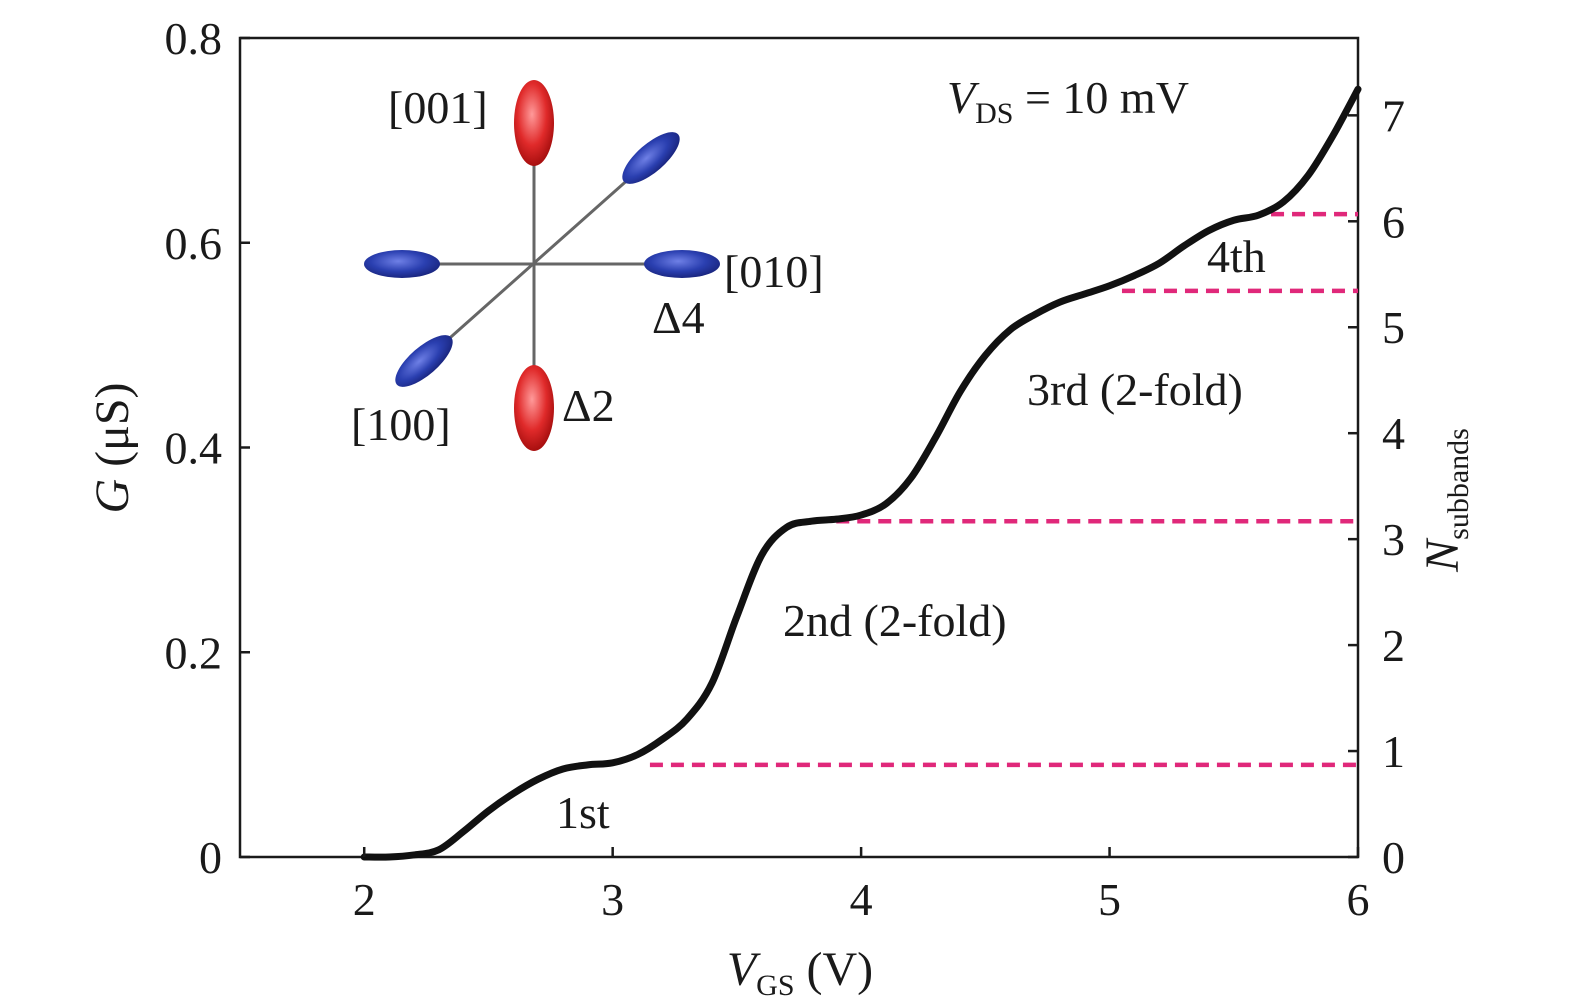  I want to click on blue-valley-lower-diagonal, so click(424, 361).